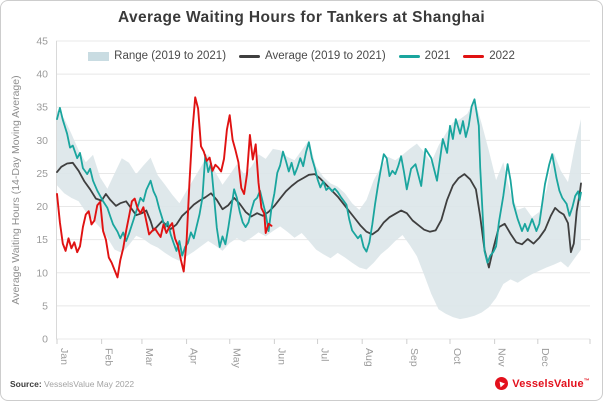  I want to click on svg-text: 10, so click(42, 273).